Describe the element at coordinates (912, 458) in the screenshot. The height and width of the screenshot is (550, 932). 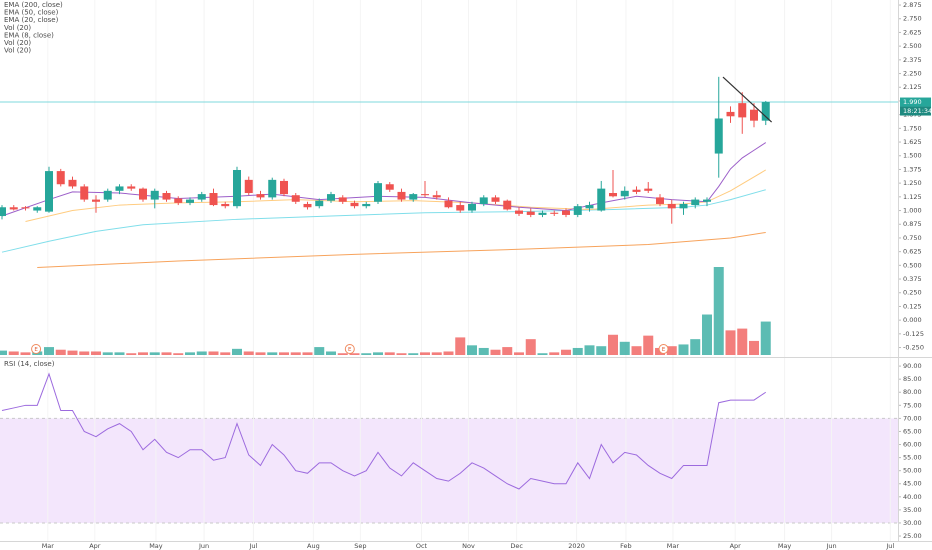
I see `rsi-tick-label: 55.00` at that location.